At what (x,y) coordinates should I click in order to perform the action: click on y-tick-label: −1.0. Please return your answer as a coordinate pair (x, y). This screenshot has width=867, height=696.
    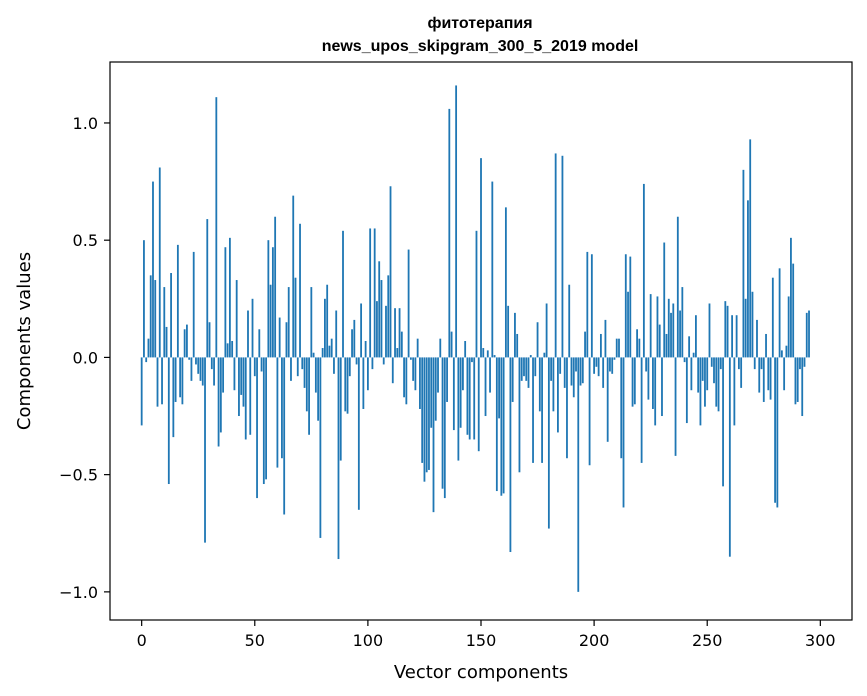
    Looking at the image, I should click on (78, 592).